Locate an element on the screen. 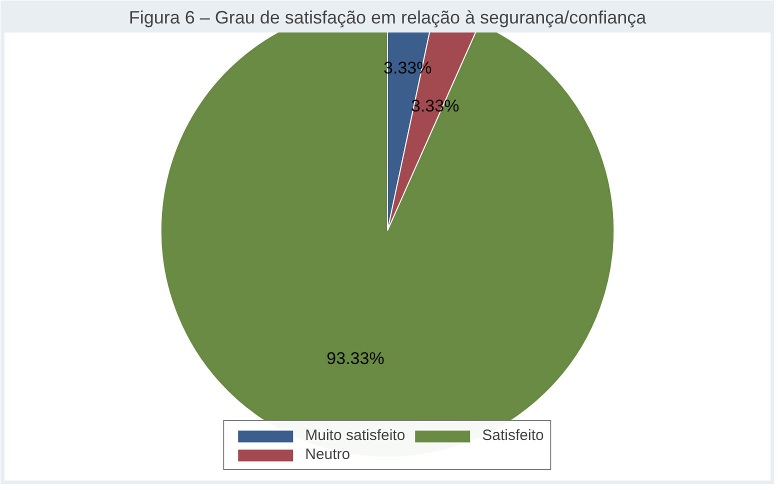 The height and width of the screenshot is (490, 778). legend-label: Muito satisfeito is located at coordinates (355, 435).